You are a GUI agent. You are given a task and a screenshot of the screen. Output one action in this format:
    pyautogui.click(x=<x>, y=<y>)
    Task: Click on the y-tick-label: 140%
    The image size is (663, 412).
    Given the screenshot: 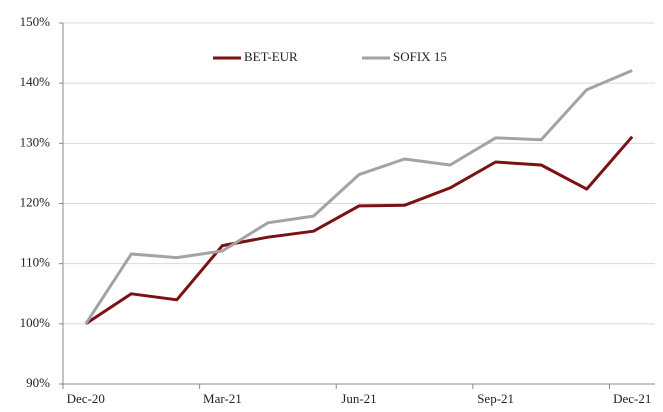 What is the action you would take?
    pyautogui.click(x=35, y=81)
    